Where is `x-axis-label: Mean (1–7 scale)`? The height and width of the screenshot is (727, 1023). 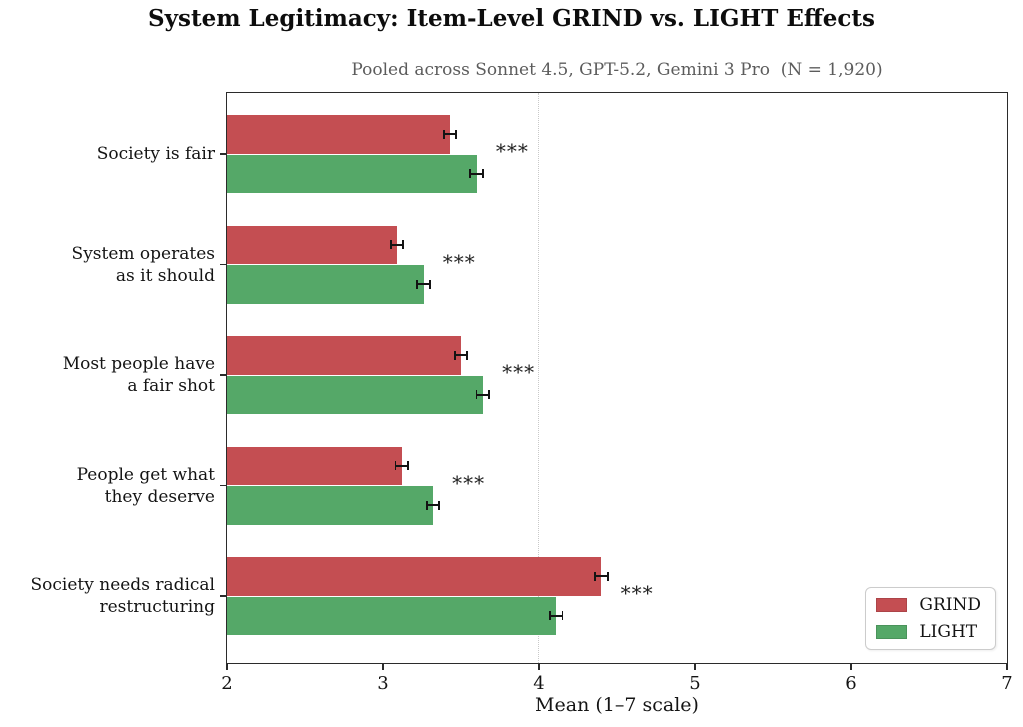
x-axis-label: Mean (1–7 scale) is located at coordinates (617, 705).